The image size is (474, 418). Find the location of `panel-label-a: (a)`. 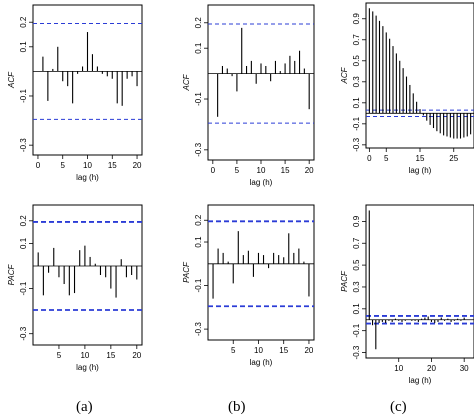

panel-label-a: (a) is located at coordinates (84, 407).